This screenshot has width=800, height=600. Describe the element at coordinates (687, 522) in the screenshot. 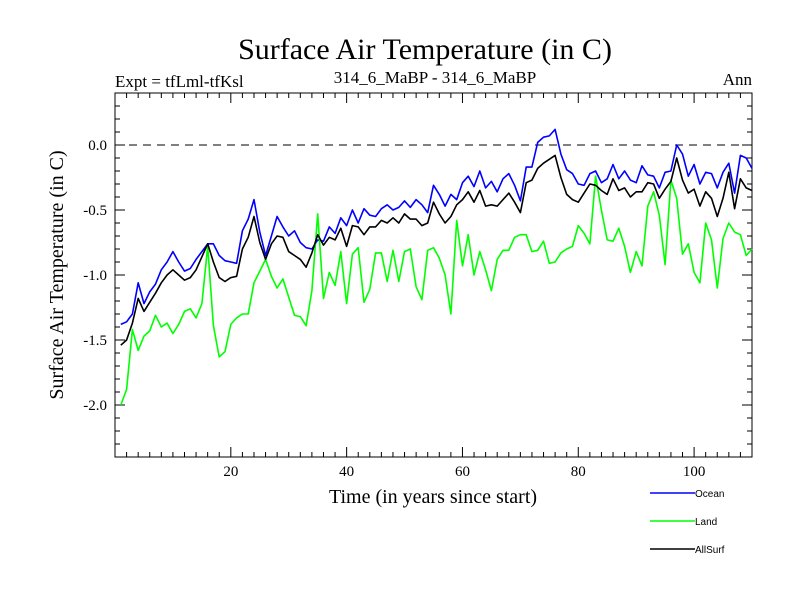

I see `legend: Ocean Land AllSurf` at that location.